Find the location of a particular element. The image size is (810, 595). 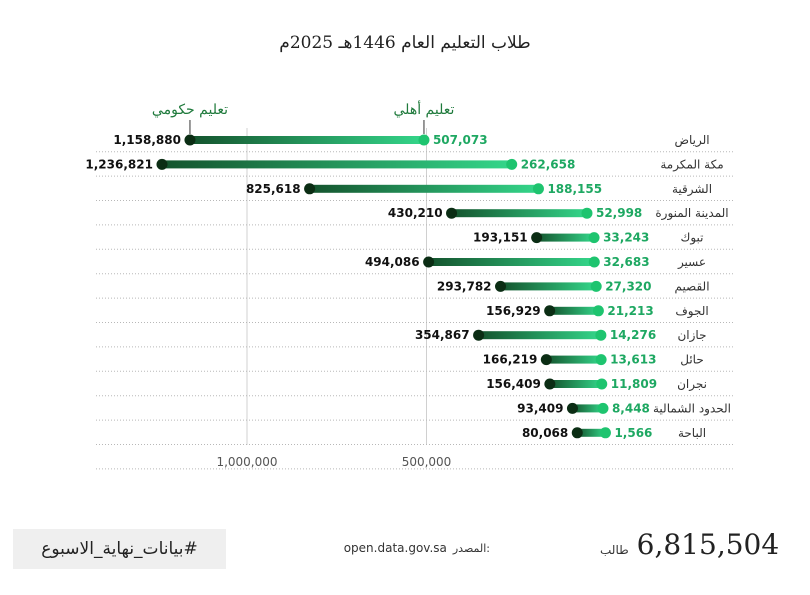

legend: تعليم حكومي تعليم أهلي is located at coordinates (303, 116).